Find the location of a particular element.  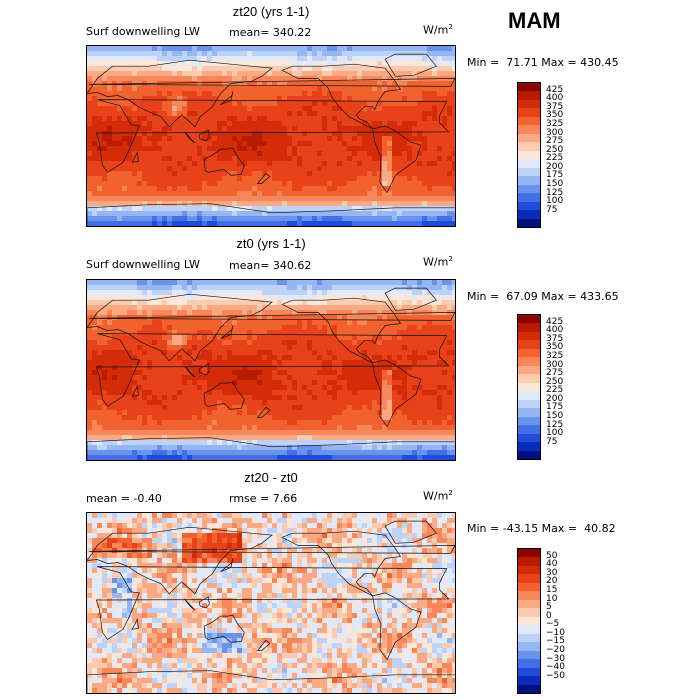

panel-3-mean: mean = -0.40 is located at coordinates (124, 498).